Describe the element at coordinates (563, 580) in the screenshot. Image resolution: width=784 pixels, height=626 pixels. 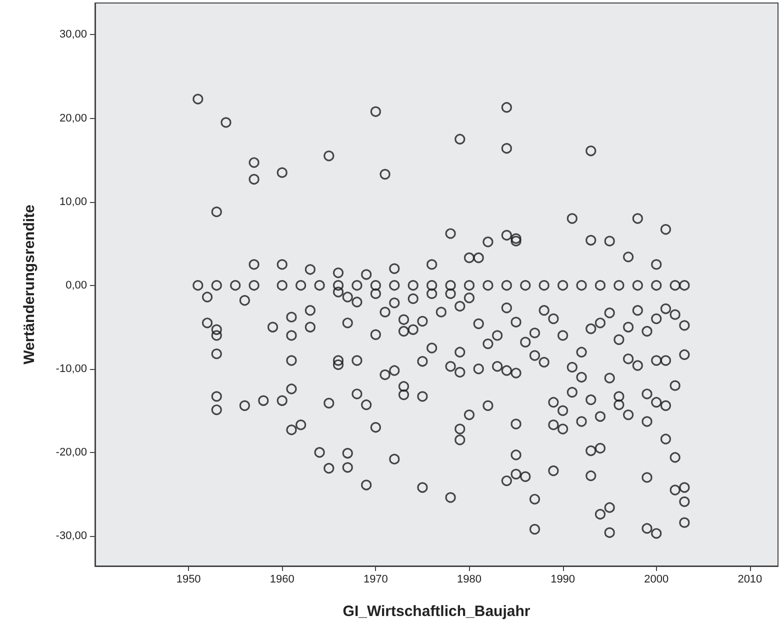
I see `x-tick-label: 1990` at that location.